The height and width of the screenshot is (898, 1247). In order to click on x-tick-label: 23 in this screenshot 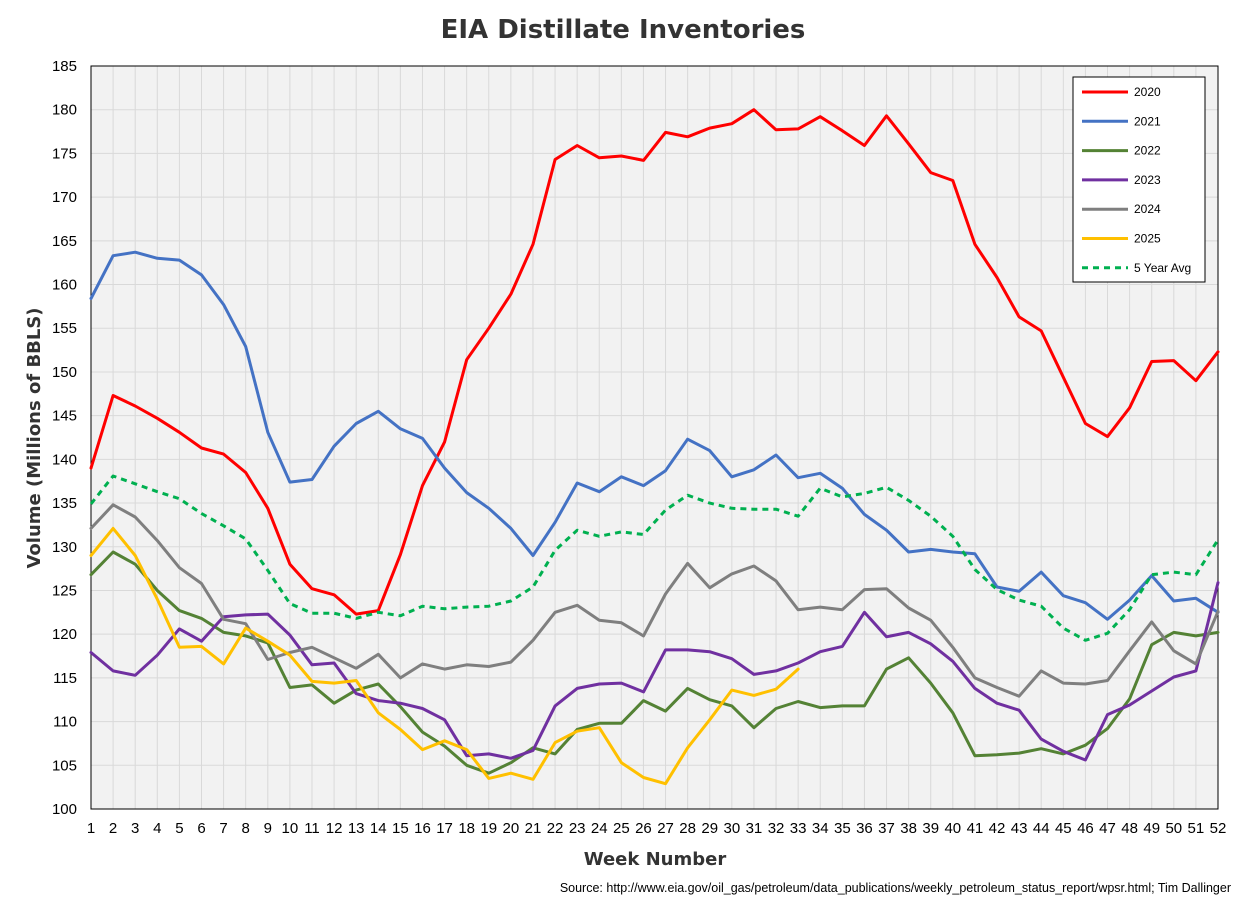, I will do `click(577, 828)`.